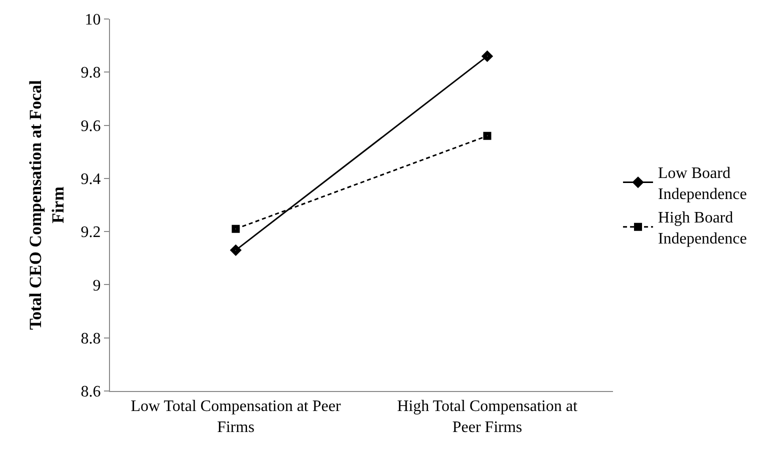 This screenshot has height=451, width=764. I want to click on y-tick-label: 9.4, so click(90, 179).